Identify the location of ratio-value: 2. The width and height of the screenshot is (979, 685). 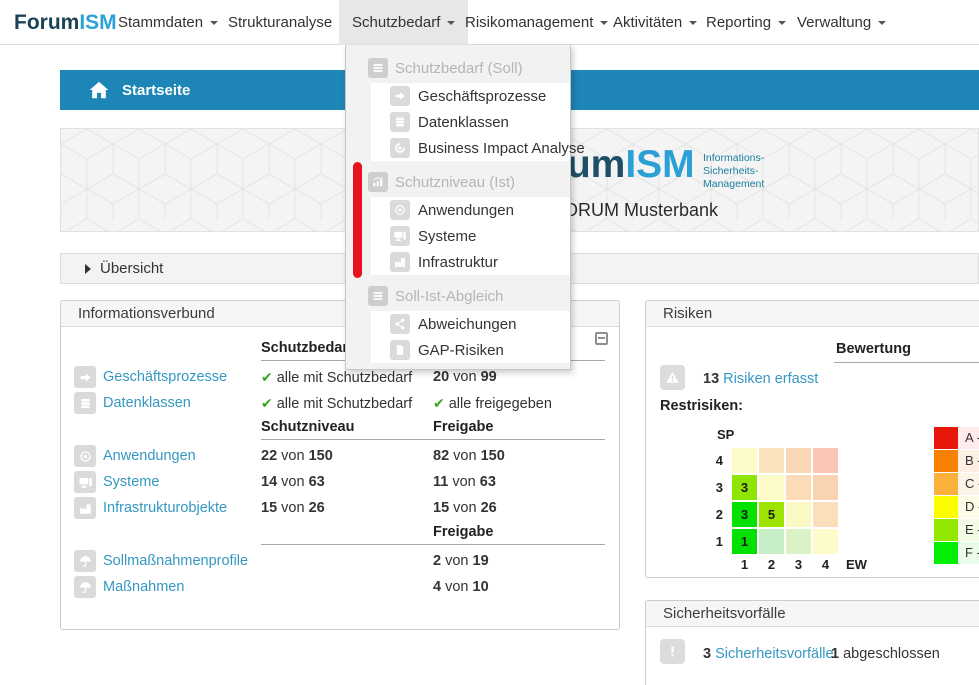
(437, 561).